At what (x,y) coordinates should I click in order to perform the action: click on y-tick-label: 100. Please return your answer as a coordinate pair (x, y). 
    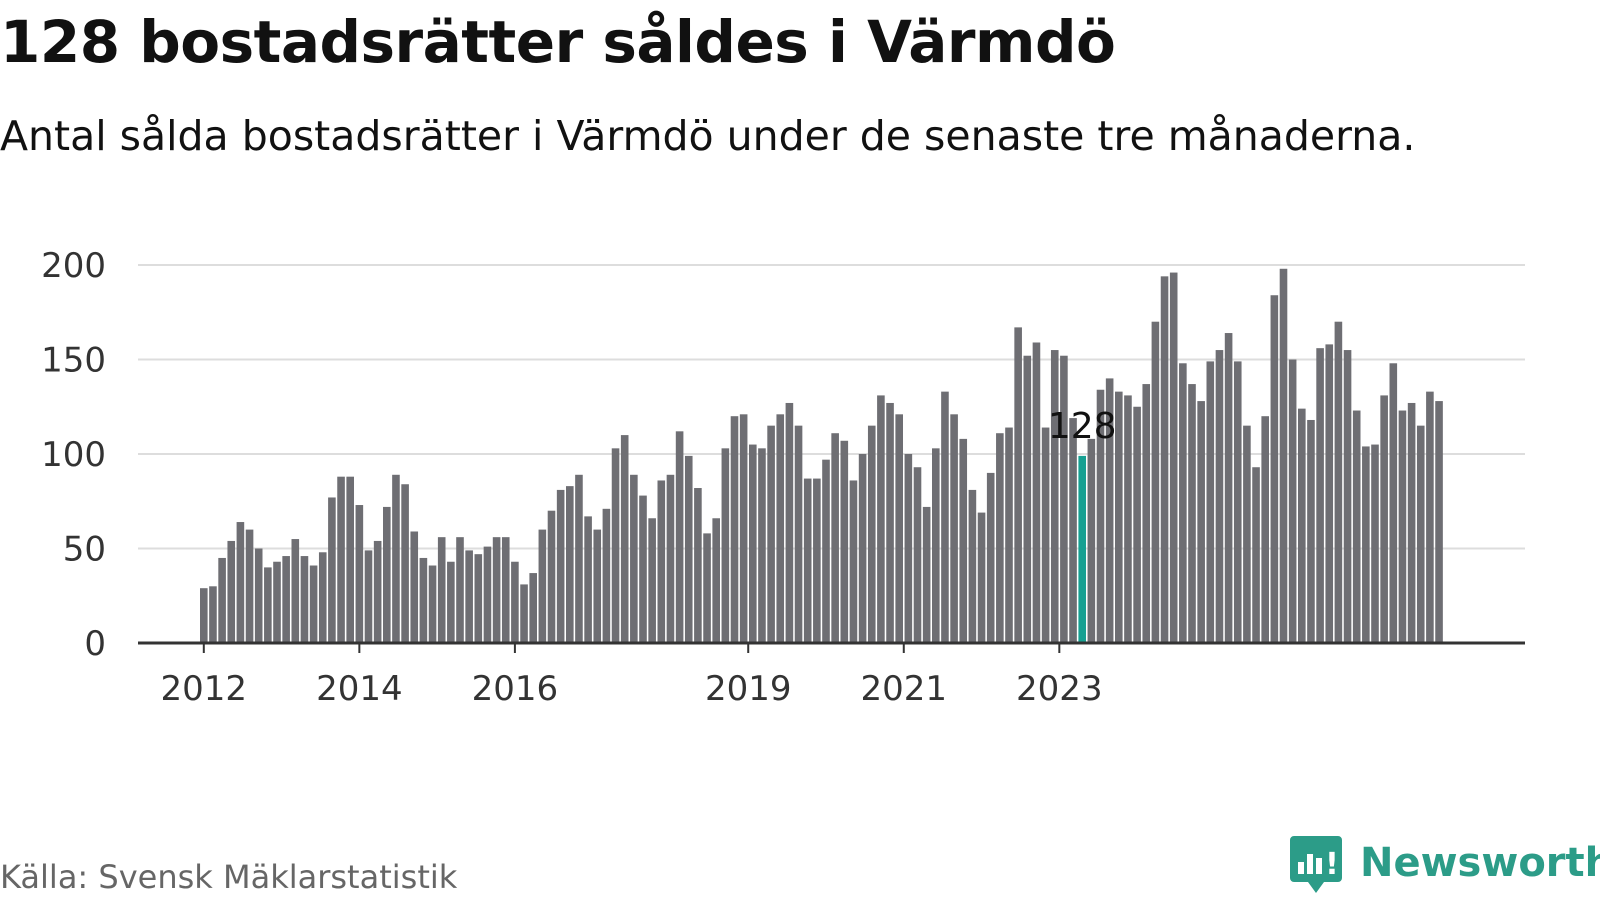
    Looking at the image, I should click on (73, 455).